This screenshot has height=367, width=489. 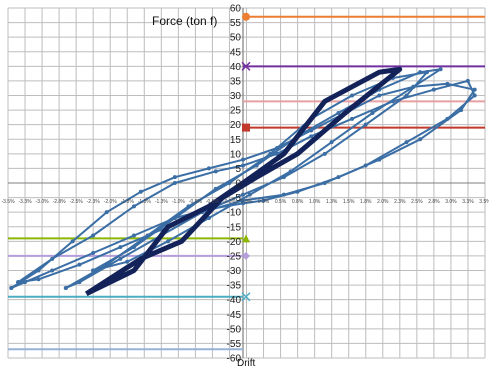 I want to click on y-tick-label: 50, so click(x=236, y=38).